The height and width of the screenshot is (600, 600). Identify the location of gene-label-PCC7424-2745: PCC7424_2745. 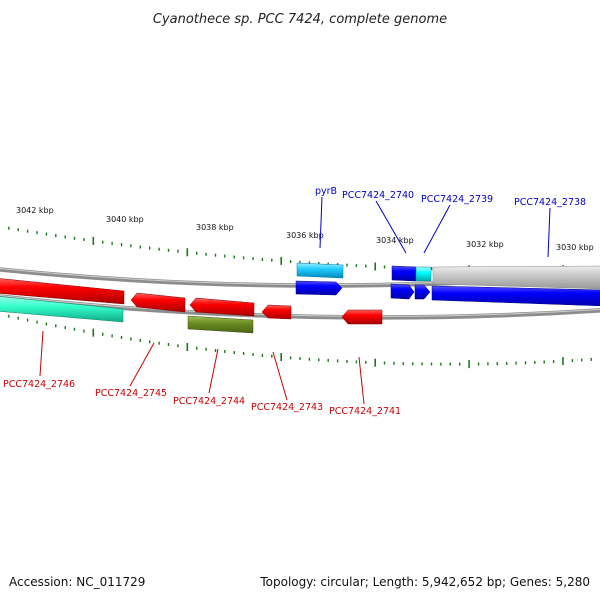
(131, 393).